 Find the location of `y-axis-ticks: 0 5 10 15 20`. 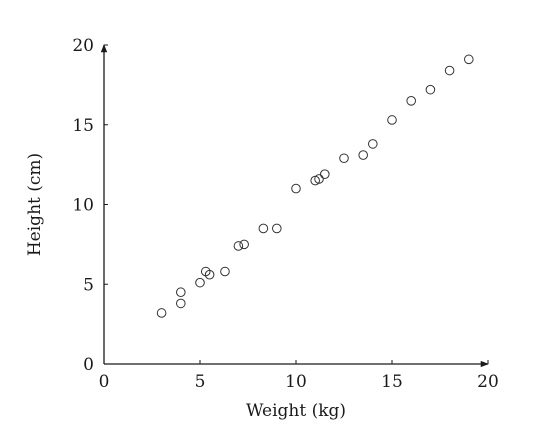

y-axis-ticks: 0 5 10 15 20 is located at coordinates (90, 205).